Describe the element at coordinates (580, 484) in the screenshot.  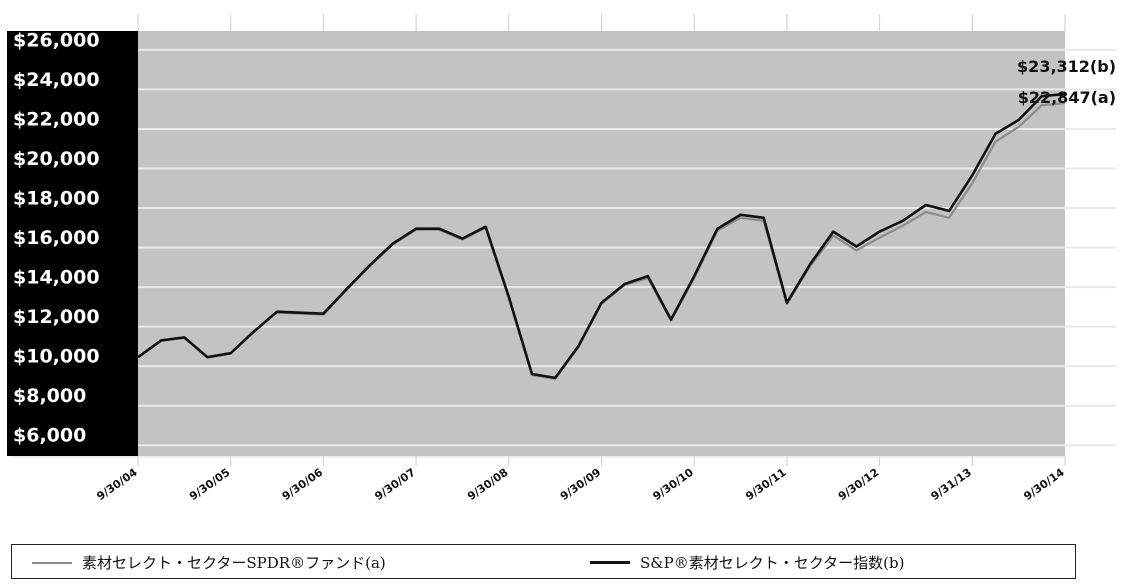
I see `x-tick-label: 9/30/09` at that location.